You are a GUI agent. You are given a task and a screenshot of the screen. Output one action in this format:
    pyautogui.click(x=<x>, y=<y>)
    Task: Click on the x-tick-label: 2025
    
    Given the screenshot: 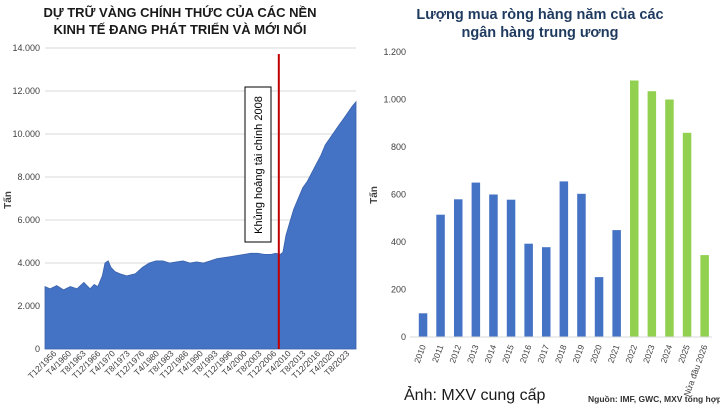 What is the action you would take?
    pyautogui.click(x=684, y=353)
    